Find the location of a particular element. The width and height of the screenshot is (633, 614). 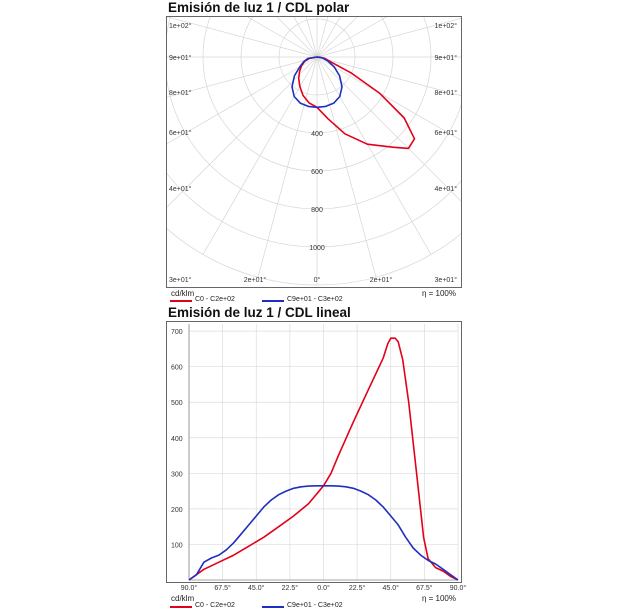

legend-swatch-red-linear is located at coordinates (181, 607).